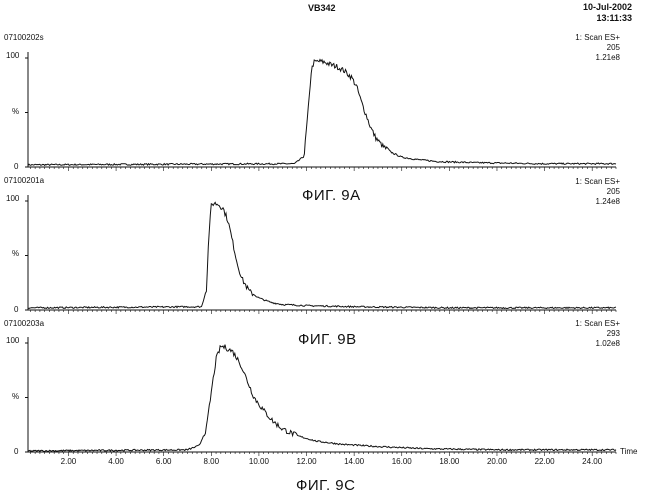 The height and width of the screenshot is (500, 646). I want to click on panel-c-intensity: 1.02e8, so click(607, 343).